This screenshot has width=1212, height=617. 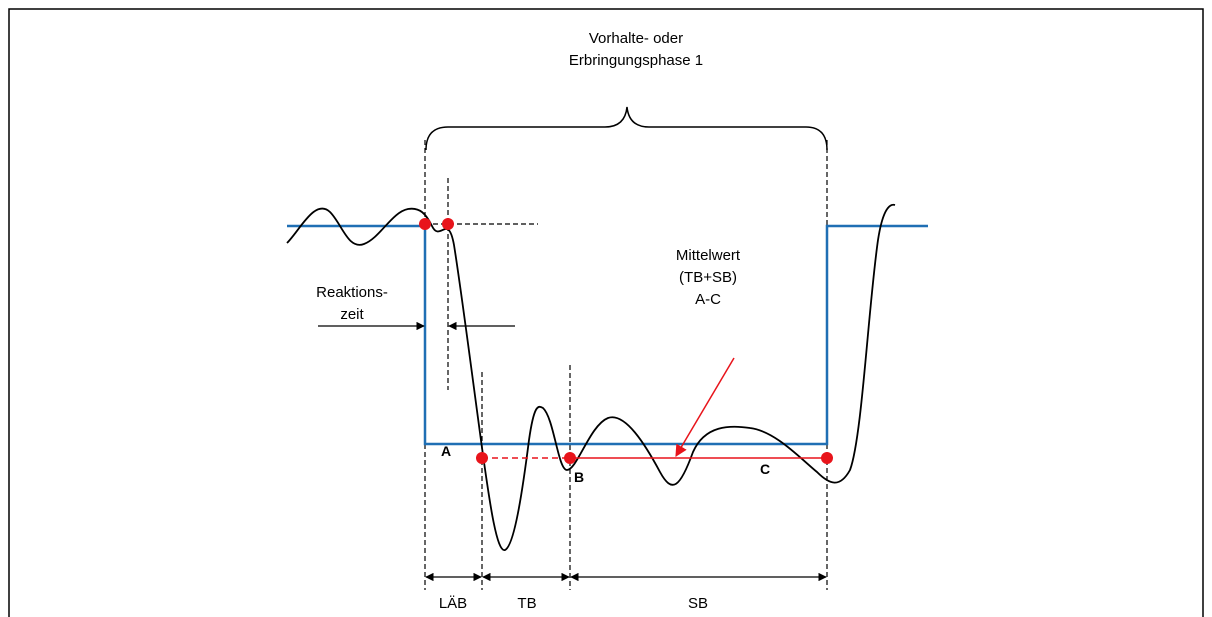 I want to click on phase-title-line2: Erbringungsphase 1, so click(x=636, y=60).